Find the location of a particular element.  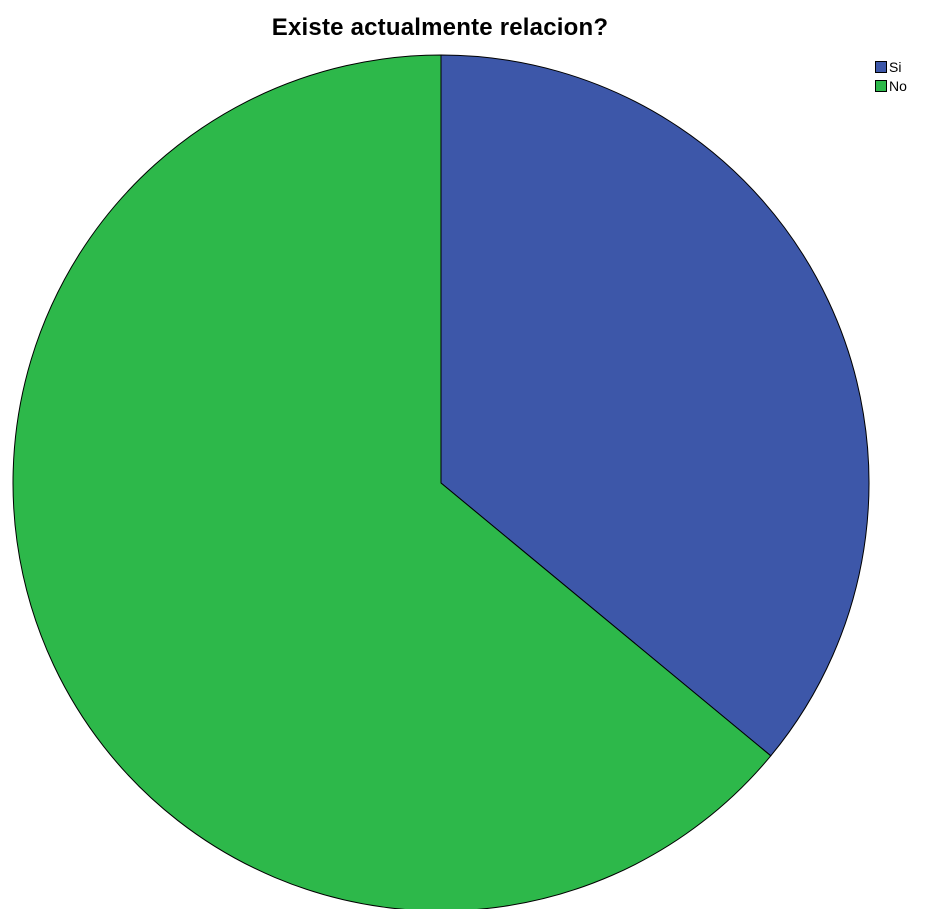

legend-item-no: No is located at coordinates (891, 85).